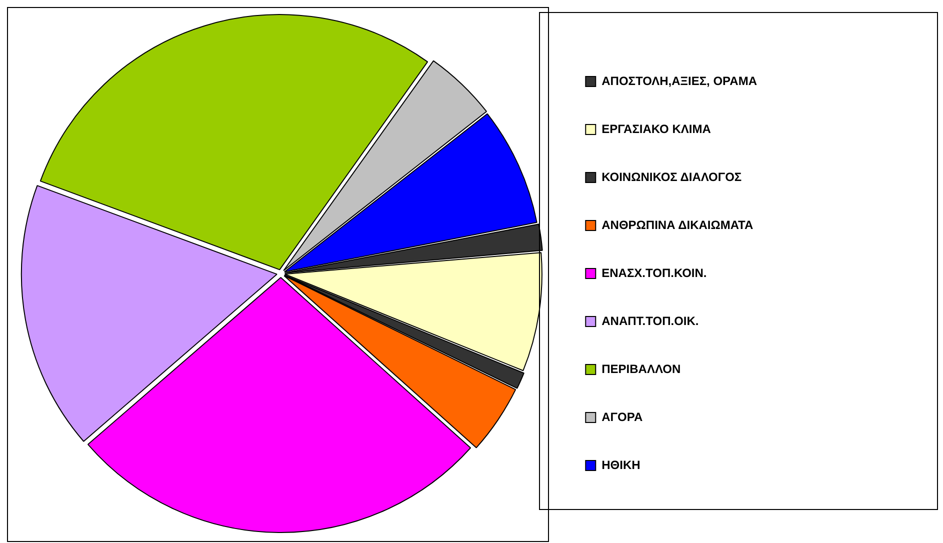 The width and height of the screenshot is (943, 543). I want to click on legend-label: ΑΓΟΡΑ, so click(622, 417).